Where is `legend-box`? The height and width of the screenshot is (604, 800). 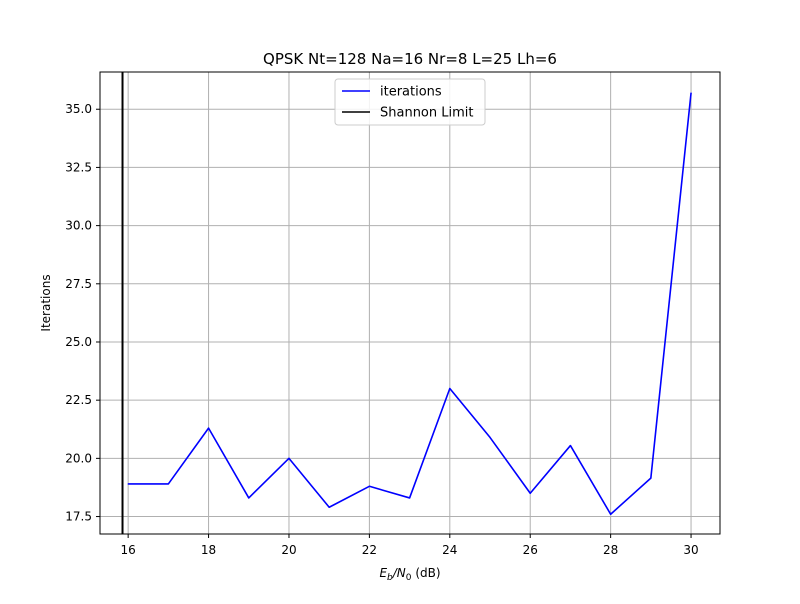 legend-box is located at coordinates (410, 102).